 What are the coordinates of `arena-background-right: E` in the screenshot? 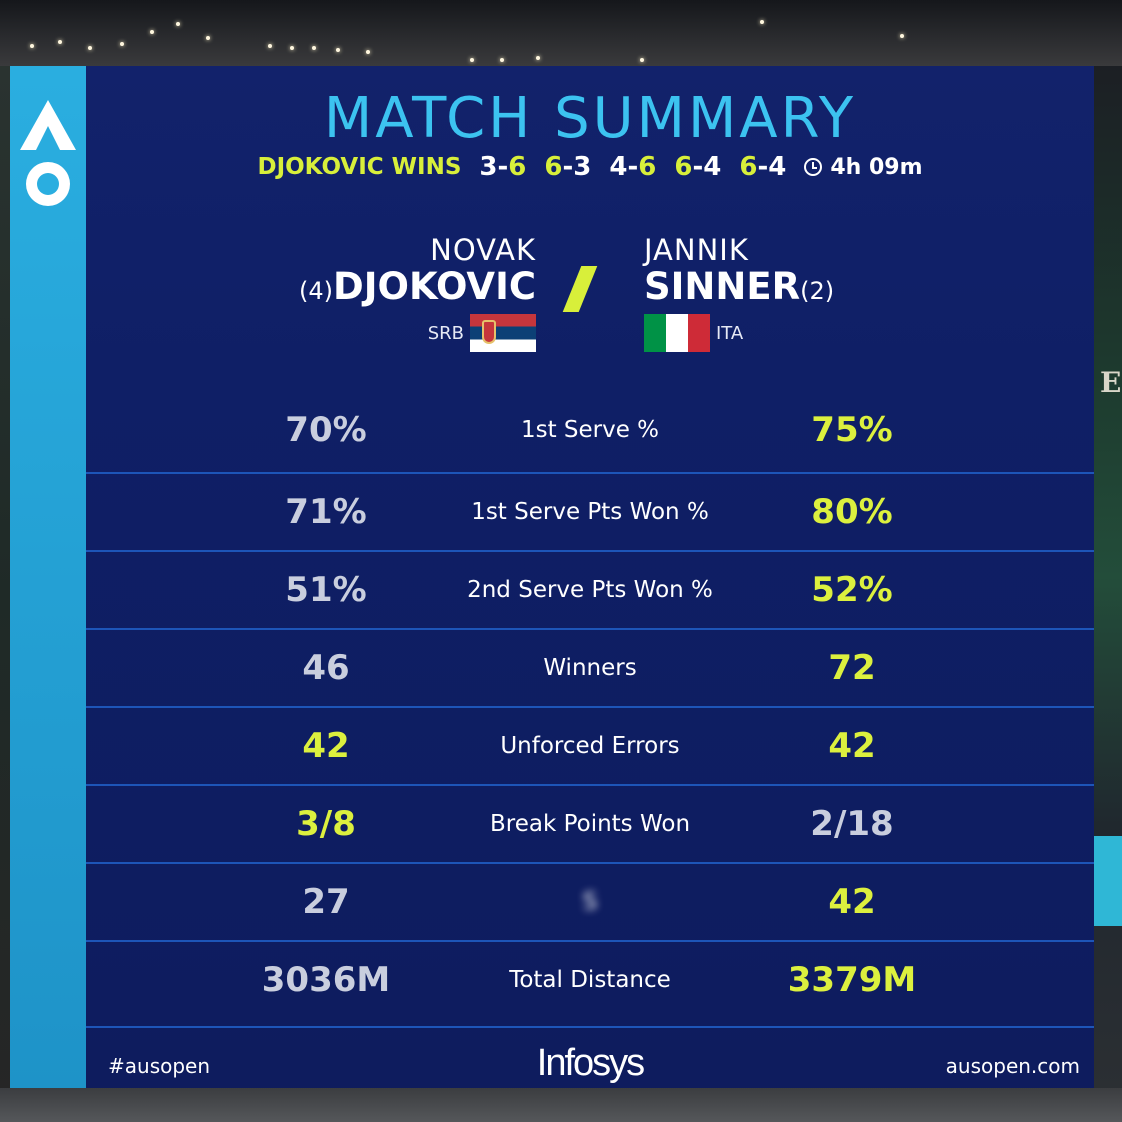 It's located at (1108, 577).